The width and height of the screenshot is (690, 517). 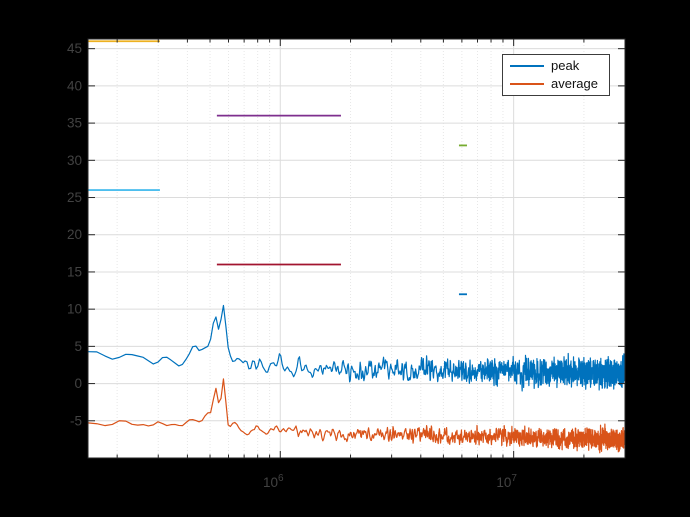 I want to click on y-tick-label: -5, so click(x=76, y=420).